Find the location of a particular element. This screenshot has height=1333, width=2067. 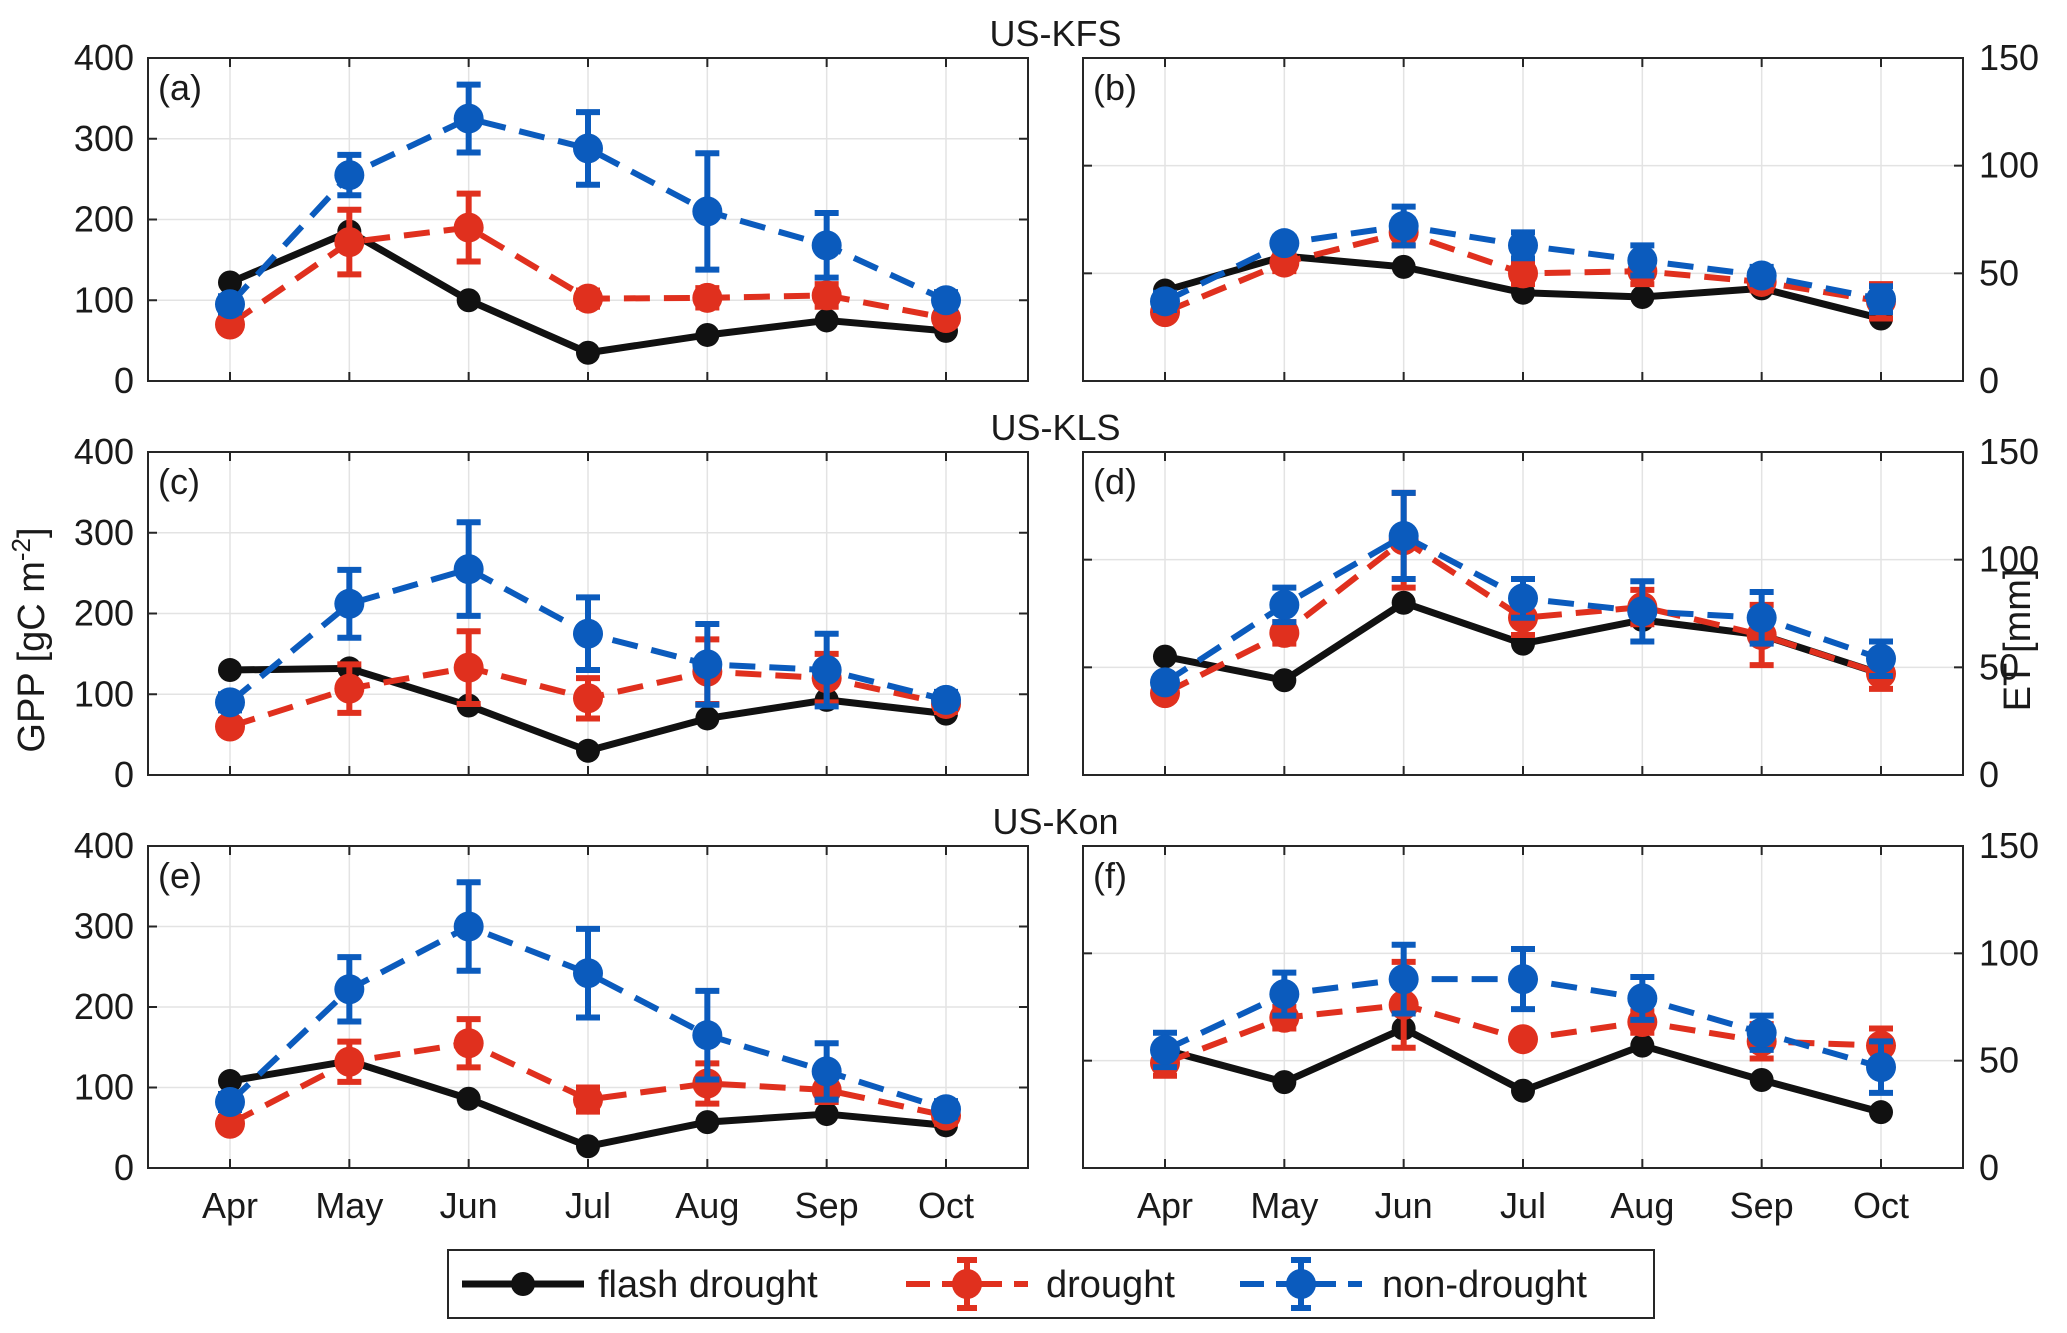

panel-f: 0 50 100 150 Apr May Jun Jul Aug Sep Oct (f) is located at coordinates (1560, 1025).